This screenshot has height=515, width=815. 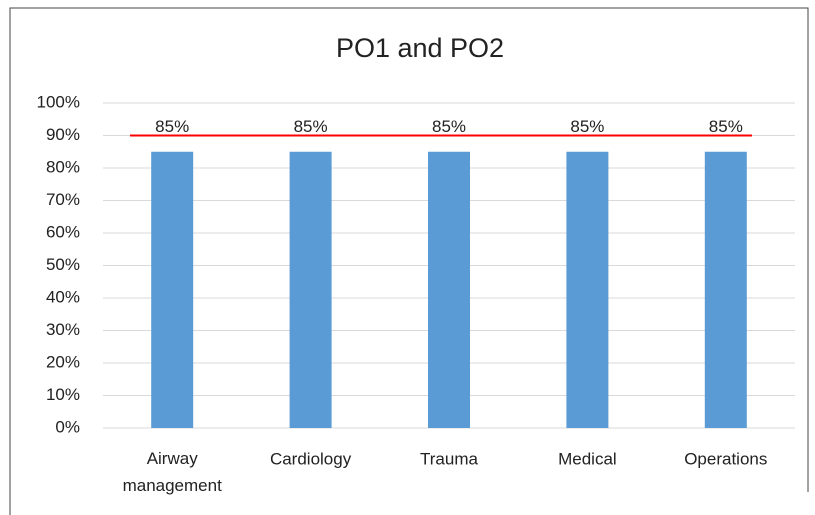 I want to click on y-tick-label: 80%, so click(x=63, y=166).